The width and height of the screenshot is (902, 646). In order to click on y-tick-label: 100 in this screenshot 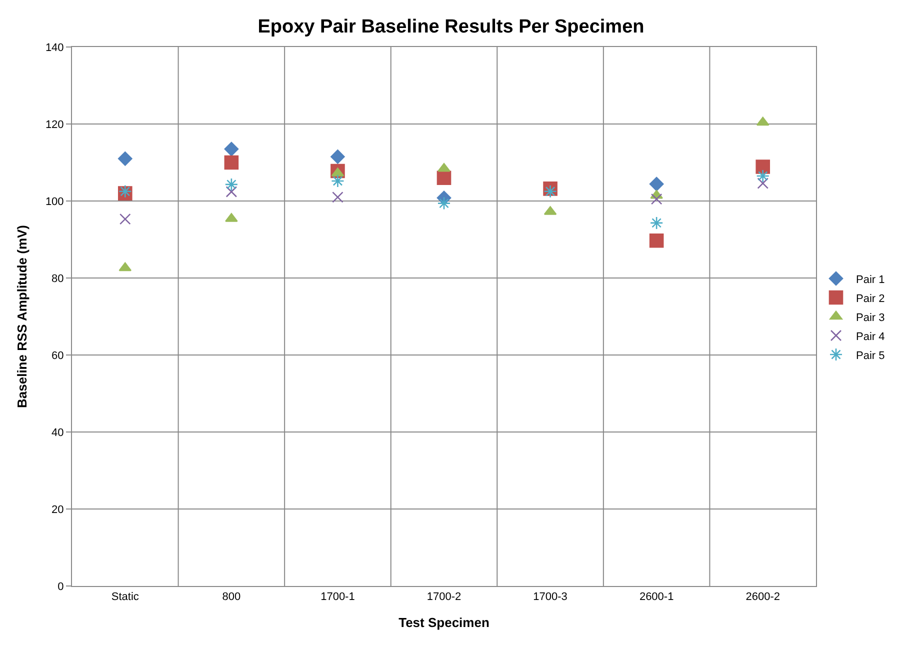, I will do `click(54, 202)`.